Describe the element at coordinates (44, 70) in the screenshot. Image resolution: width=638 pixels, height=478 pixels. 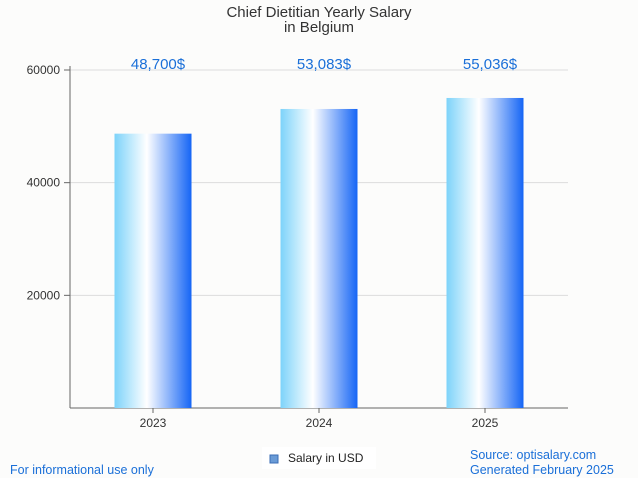
I see `y-tick-label-2: 60000` at that location.